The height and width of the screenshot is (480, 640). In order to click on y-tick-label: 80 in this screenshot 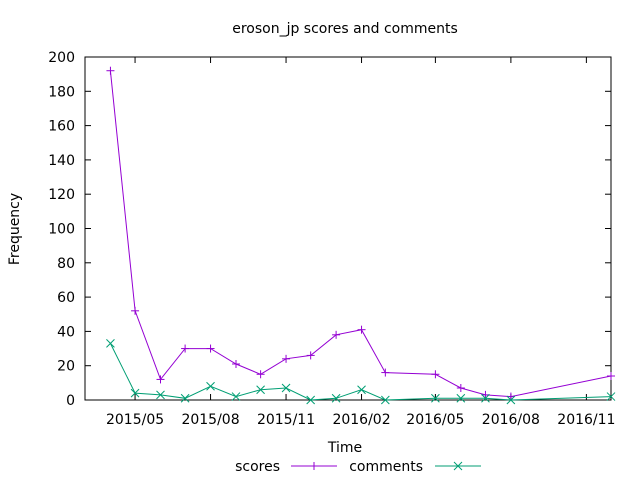, I will do `click(66, 264)`.